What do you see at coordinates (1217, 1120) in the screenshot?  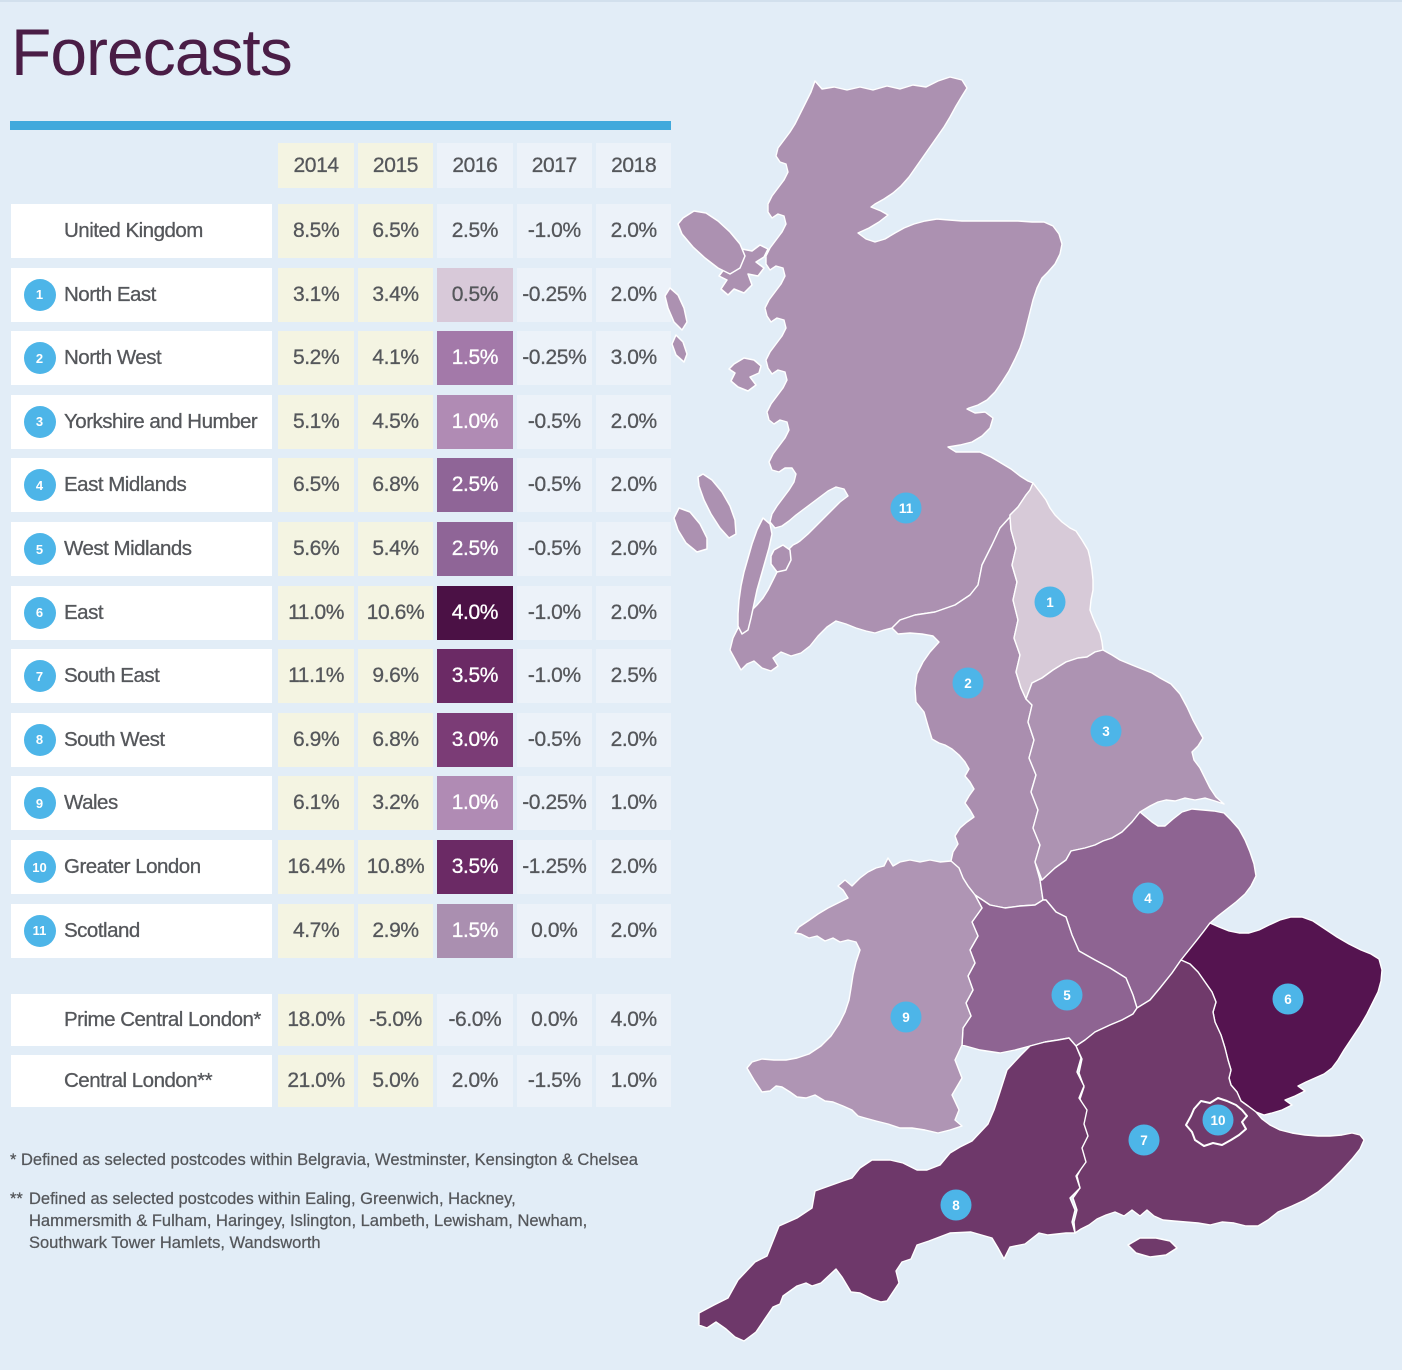 I see `svg-text: 10` at bounding box center [1217, 1120].